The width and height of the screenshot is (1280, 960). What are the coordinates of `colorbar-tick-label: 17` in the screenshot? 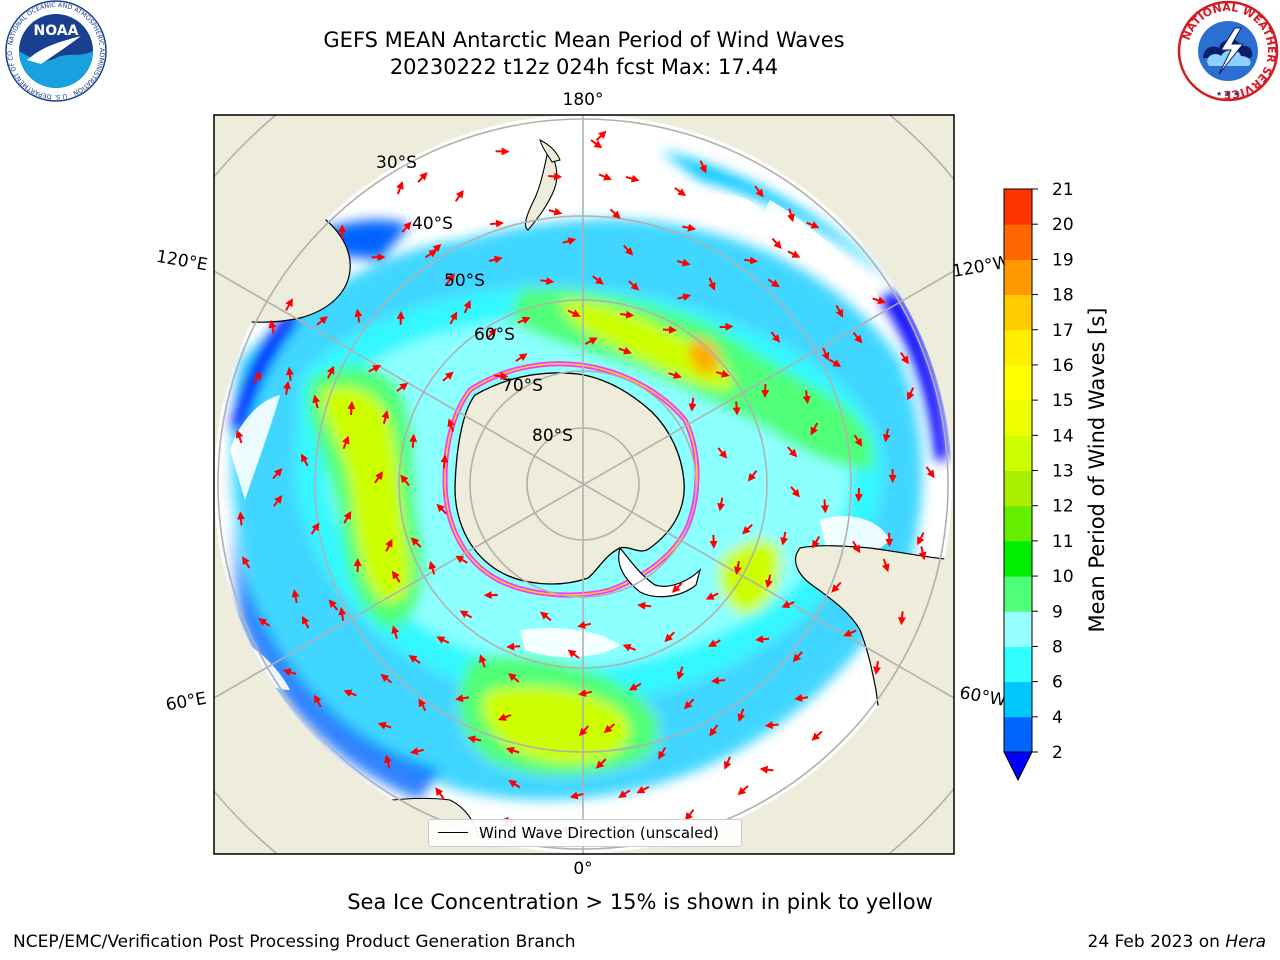 It's located at (1063, 331).